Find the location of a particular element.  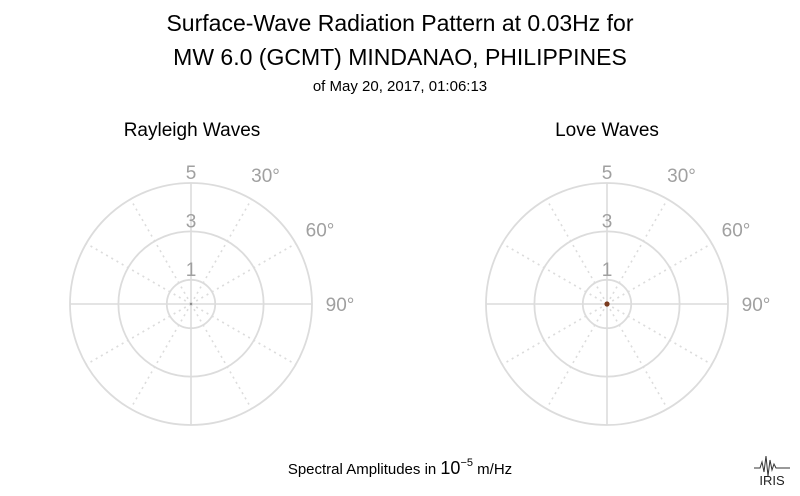

love-r-tick-label: 3 is located at coordinates (607, 221).